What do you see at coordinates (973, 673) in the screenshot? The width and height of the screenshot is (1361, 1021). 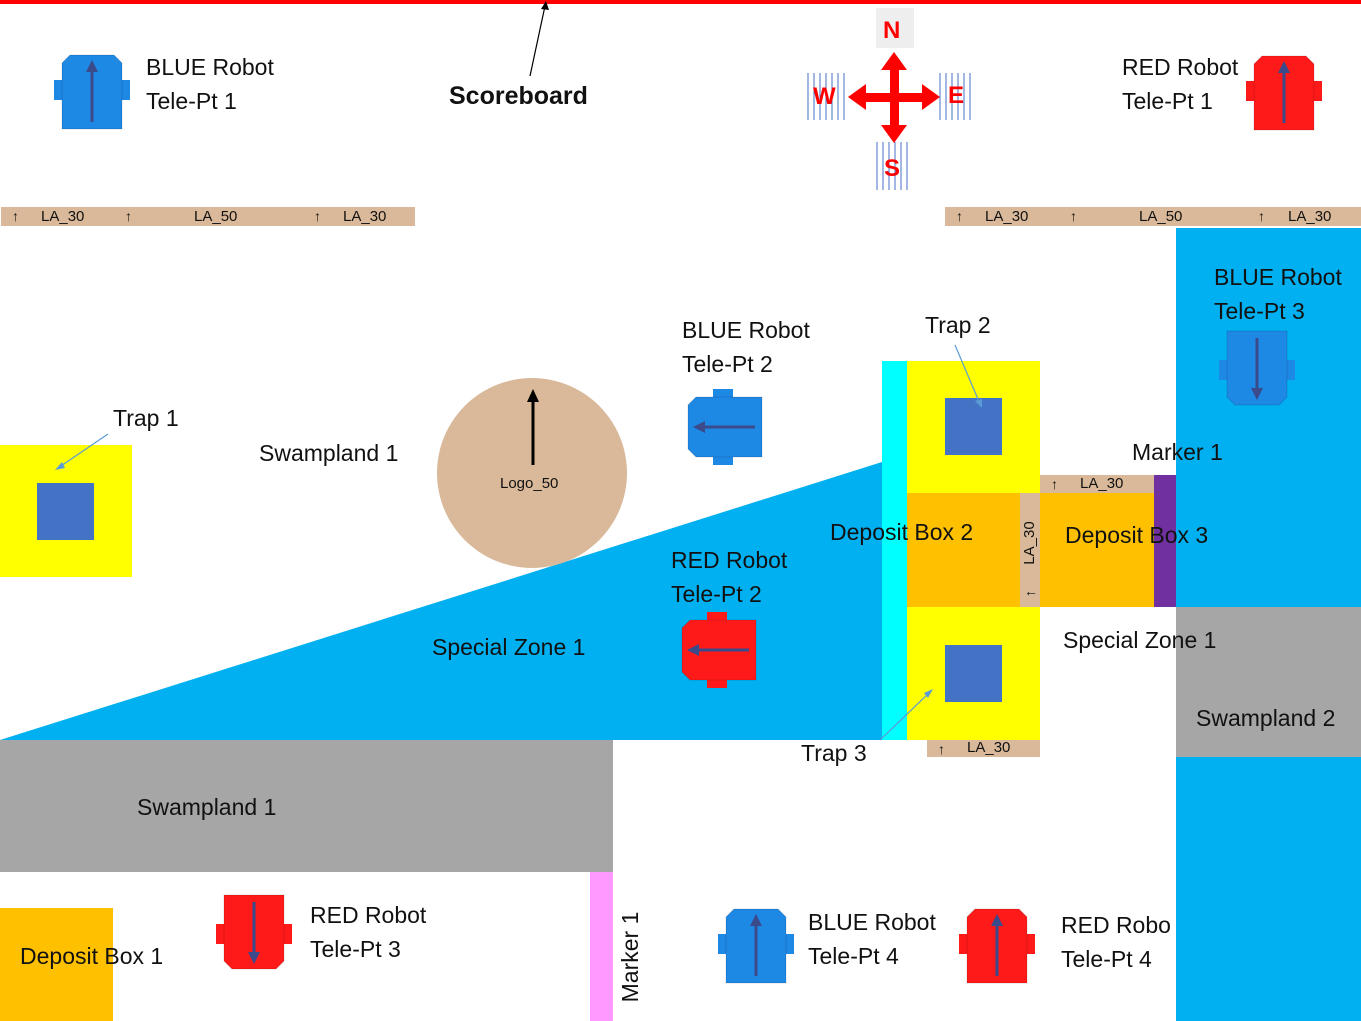 I see `trap-3-box` at bounding box center [973, 673].